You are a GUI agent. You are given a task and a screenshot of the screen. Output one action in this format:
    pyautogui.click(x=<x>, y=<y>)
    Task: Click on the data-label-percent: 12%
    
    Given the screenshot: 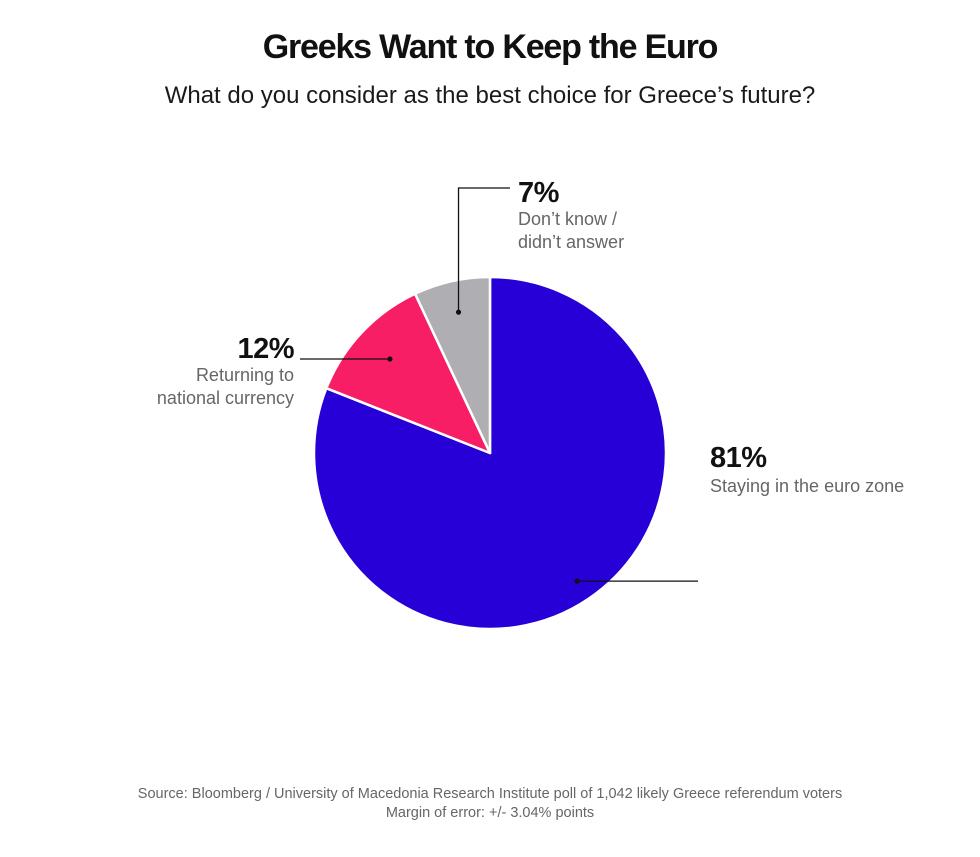 What is the action you would take?
    pyautogui.click(x=265, y=349)
    